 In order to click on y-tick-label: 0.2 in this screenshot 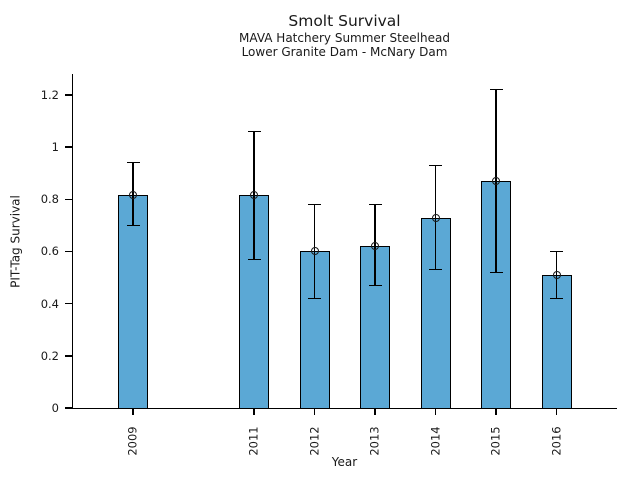, I will do `click(49, 355)`.